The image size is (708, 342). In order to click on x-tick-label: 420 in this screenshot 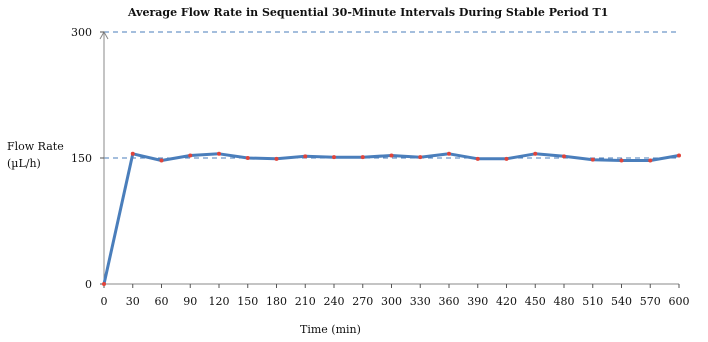, I will do `click(506, 301)`.